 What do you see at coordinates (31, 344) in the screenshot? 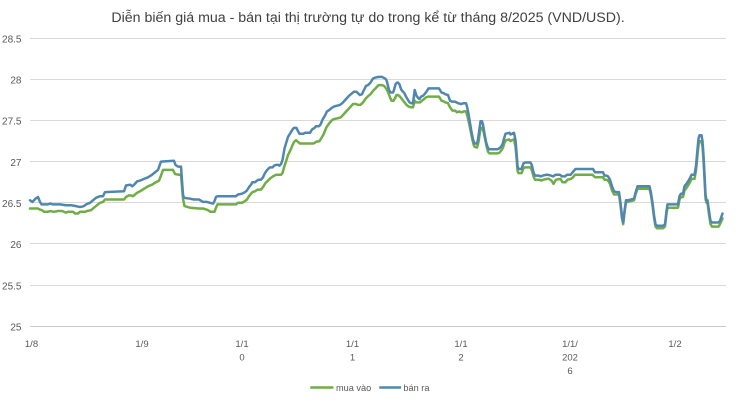
I see `svg-text: 1/8` at bounding box center [31, 344].